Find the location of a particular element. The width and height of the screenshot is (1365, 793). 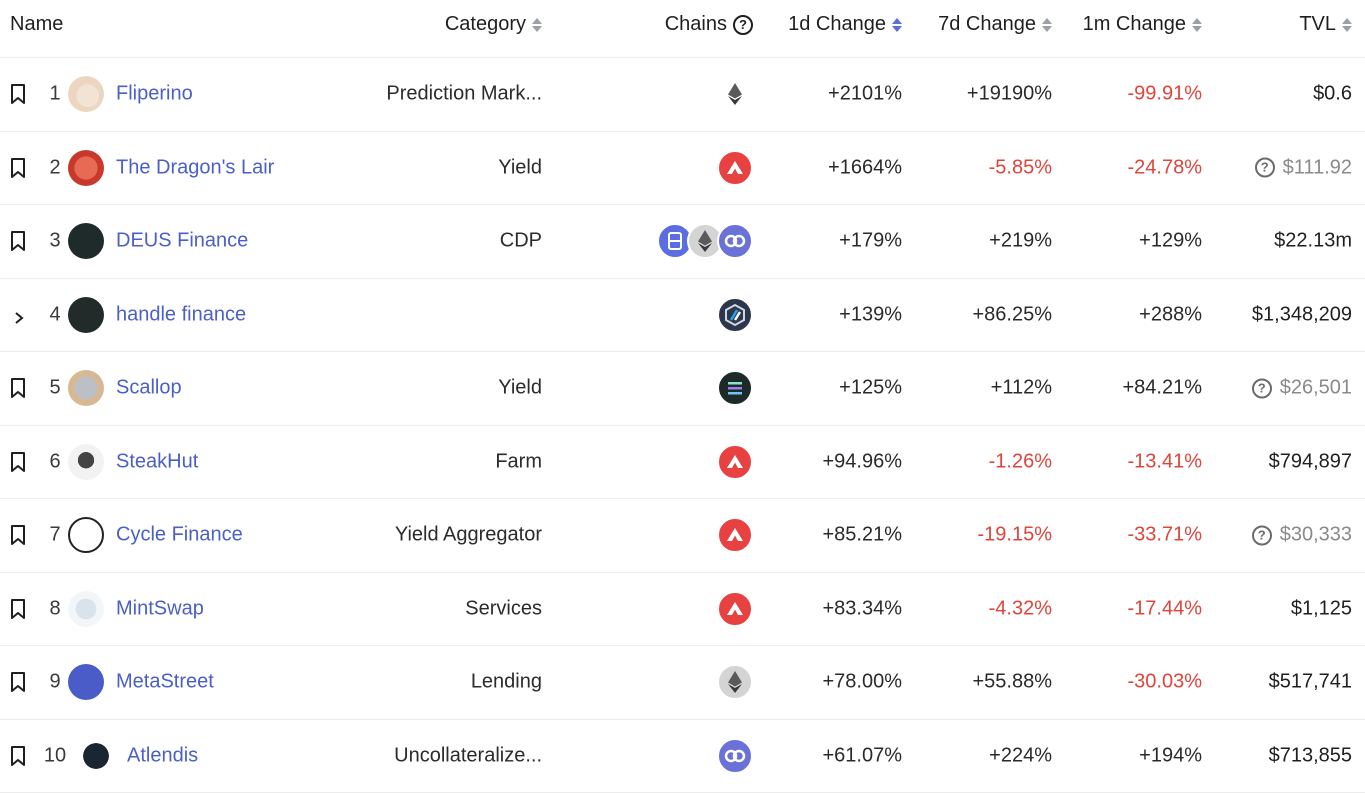

column-header-1m-change: 1m Change is located at coordinates (1142, 24).